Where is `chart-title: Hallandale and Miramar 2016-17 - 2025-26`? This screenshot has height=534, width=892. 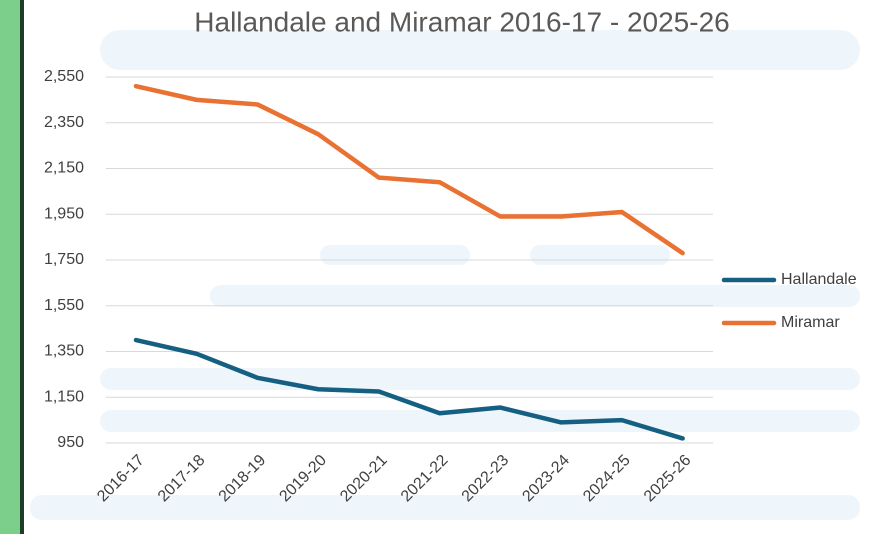 chart-title: Hallandale and Miramar 2016-17 - 2025-26 is located at coordinates (461, 21).